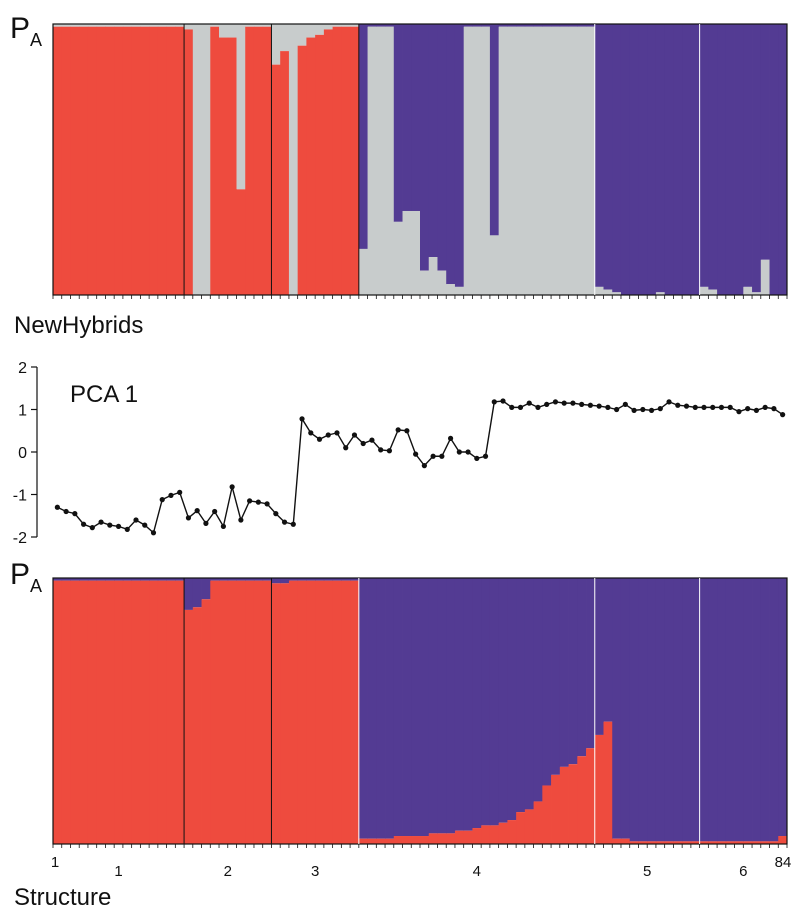 The image size is (797, 911). I want to click on structure-population-label: 6, so click(743, 871).